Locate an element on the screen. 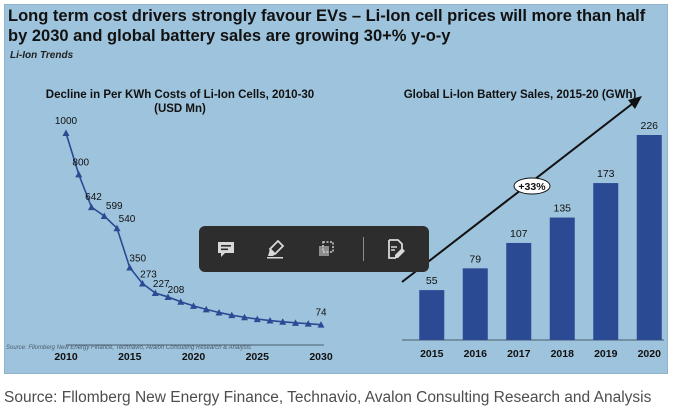 This screenshot has width=676, height=416. line-chart-point-2020 is located at coordinates (193, 305).